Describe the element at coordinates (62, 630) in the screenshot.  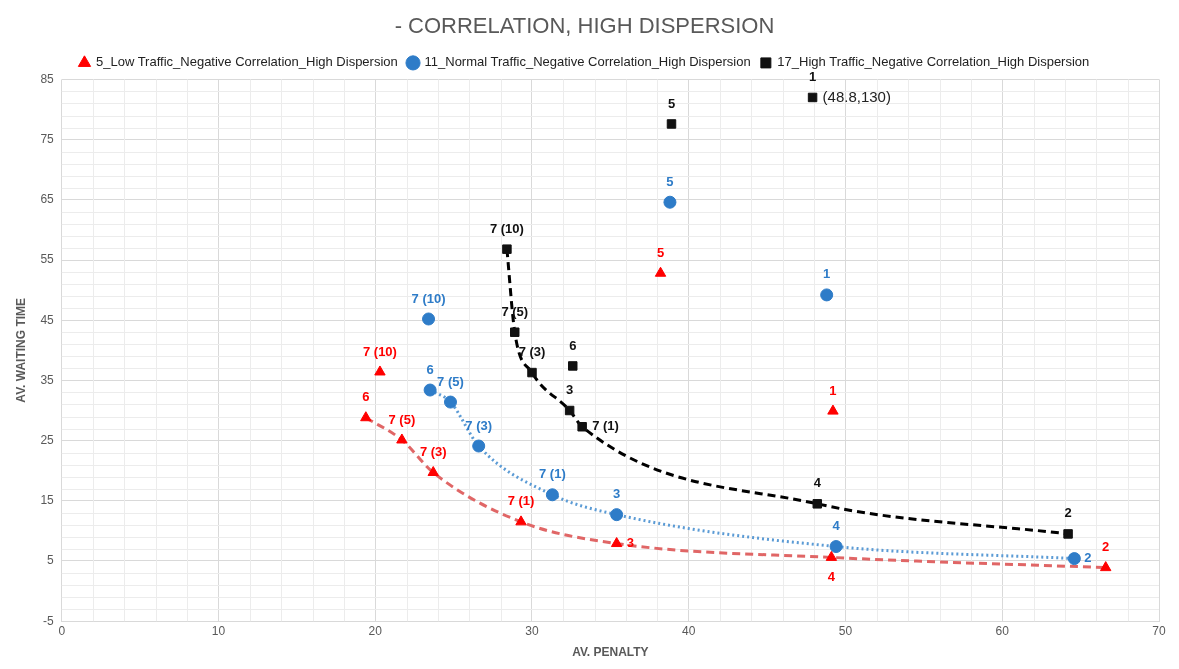
I see `x-tick-label: 0` at that location.